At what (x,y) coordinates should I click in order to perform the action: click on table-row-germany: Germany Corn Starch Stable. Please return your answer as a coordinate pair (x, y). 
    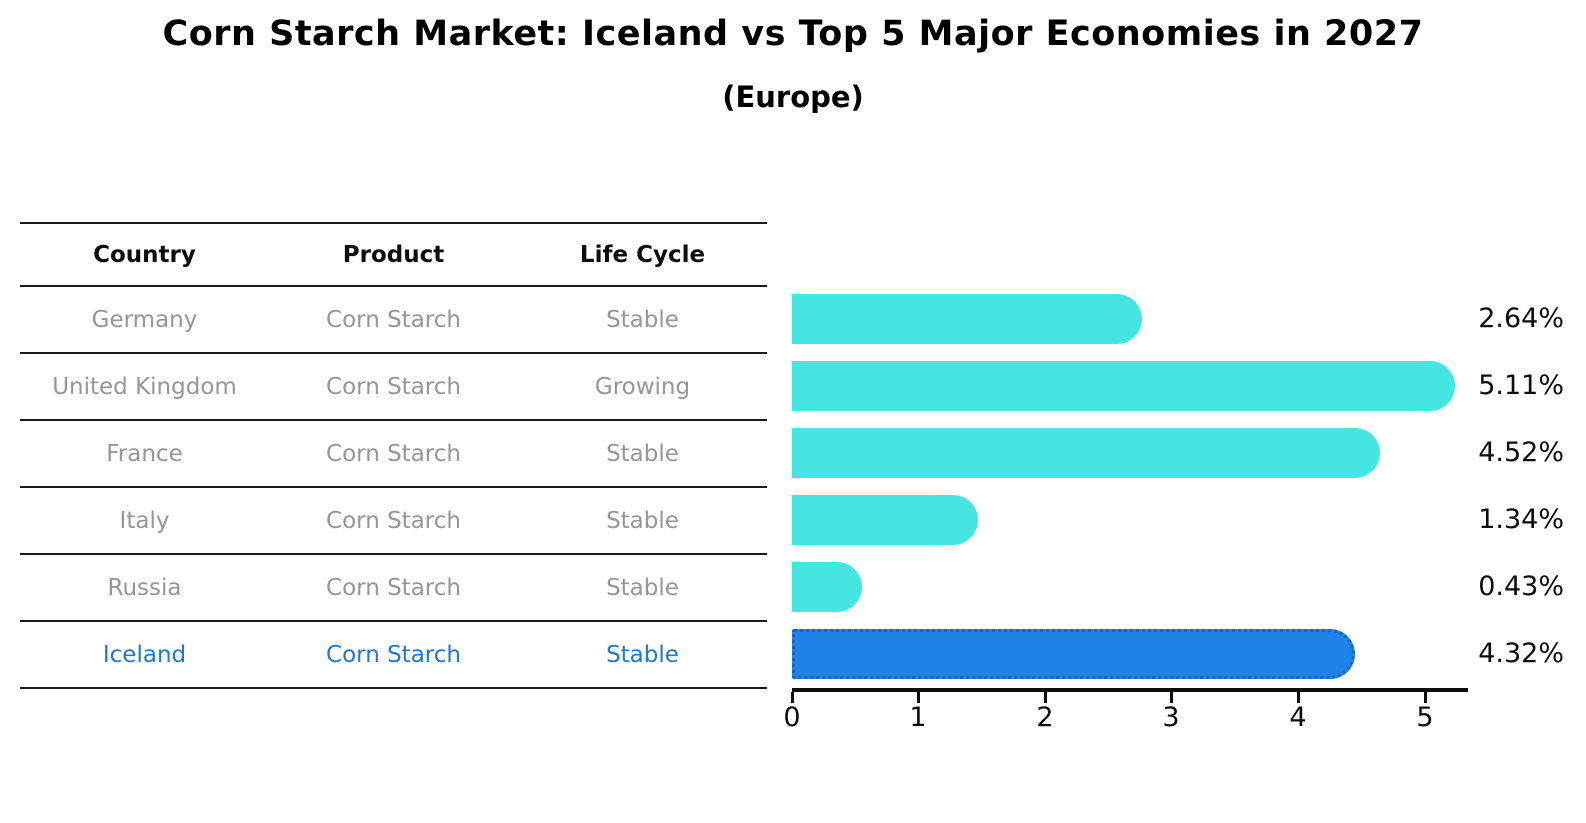
    Looking at the image, I should click on (393, 318).